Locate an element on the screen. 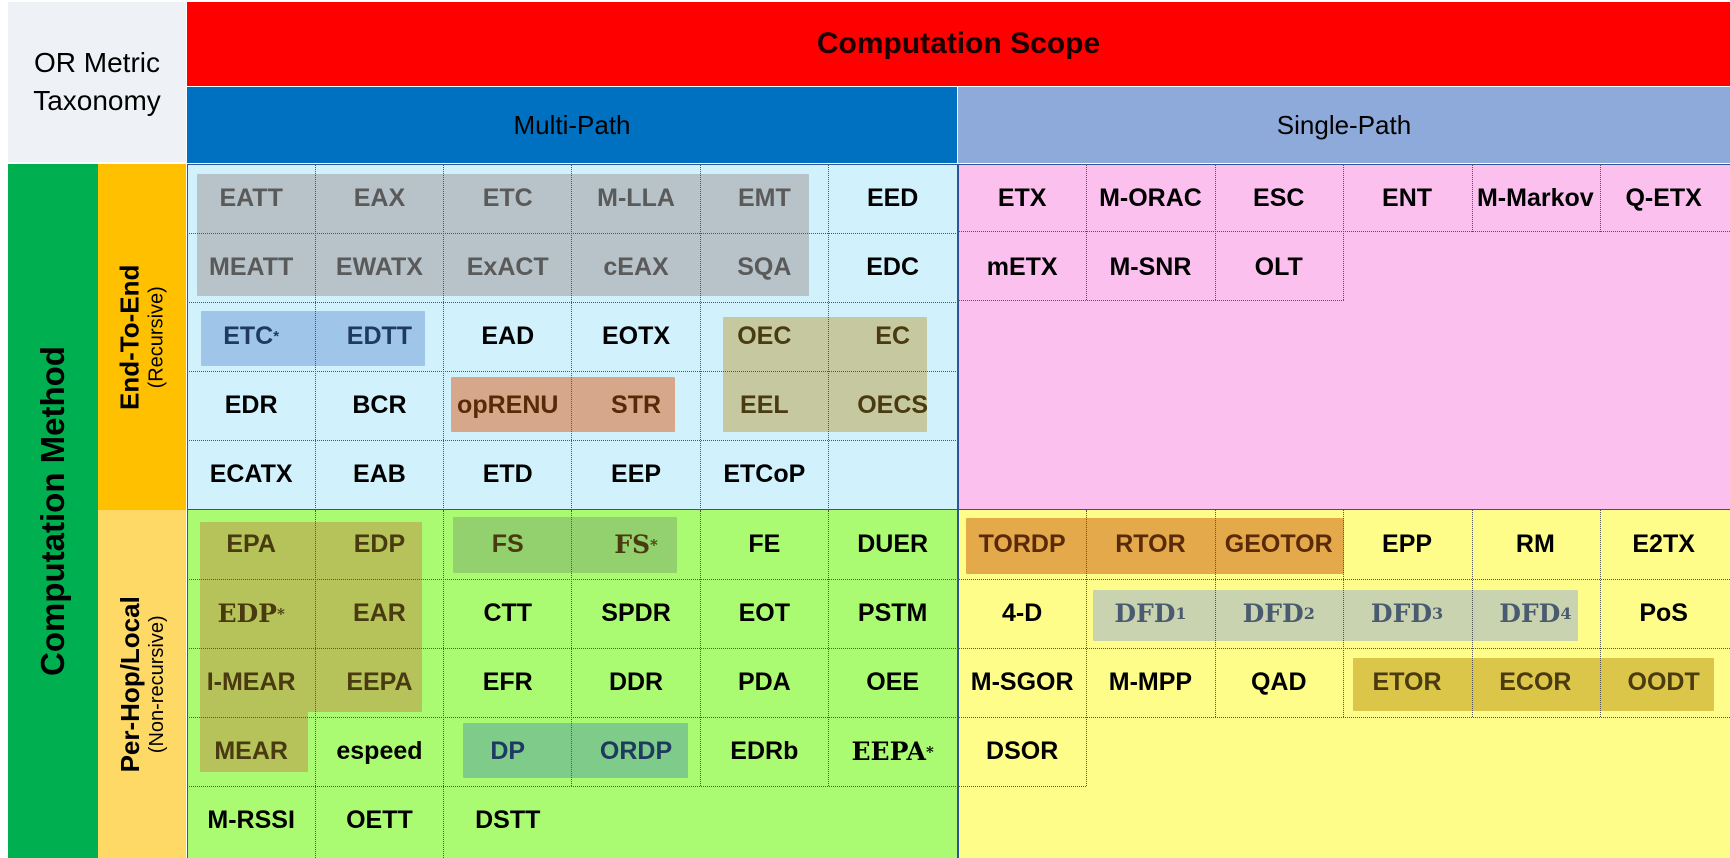 The image size is (1730, 858). metric-cell: MEAR is located at coordinates (251, 751).